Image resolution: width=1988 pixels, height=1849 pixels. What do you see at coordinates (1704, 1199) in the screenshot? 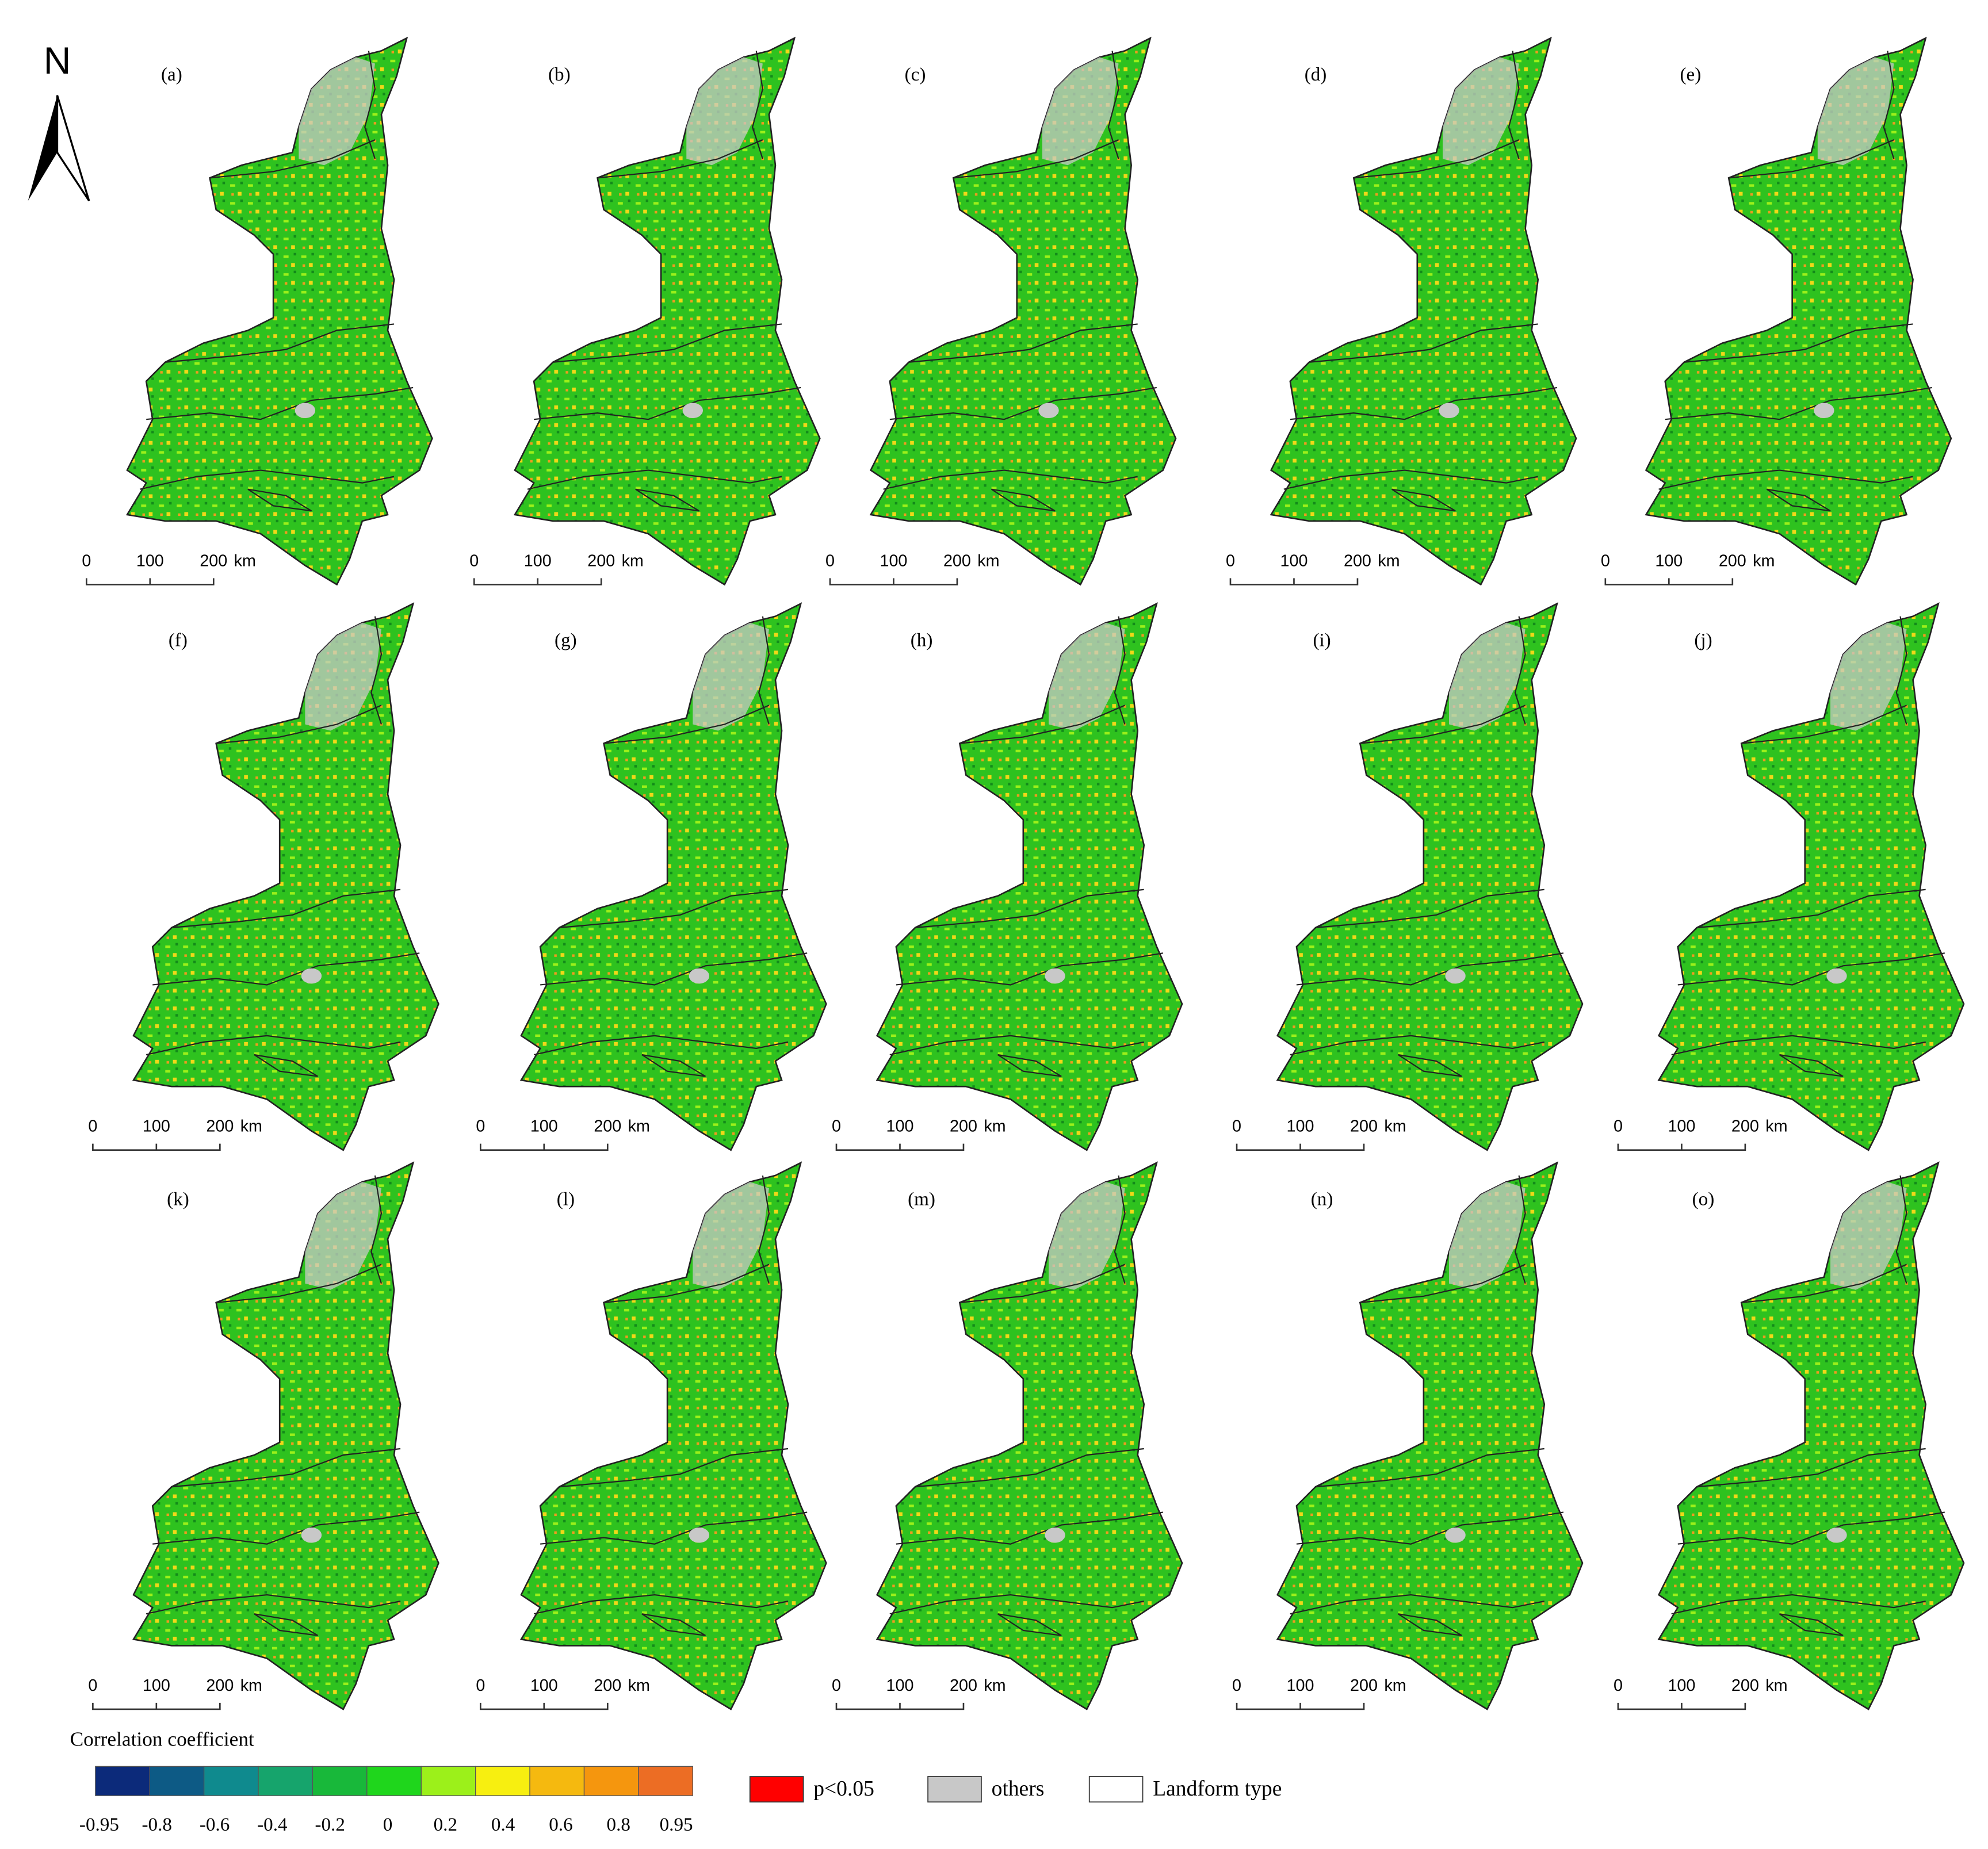
I see `panel-label: (o)` at bounding box center [1704, 1199].